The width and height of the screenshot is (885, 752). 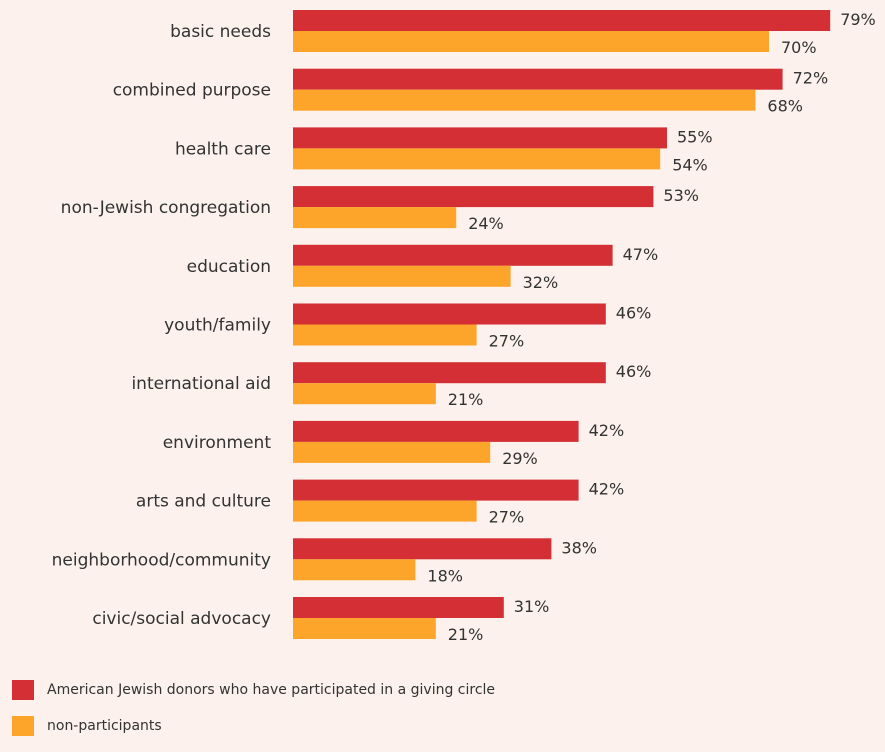 I want to click on bar-participants-combined-purpose, so click(x=538, y=79).